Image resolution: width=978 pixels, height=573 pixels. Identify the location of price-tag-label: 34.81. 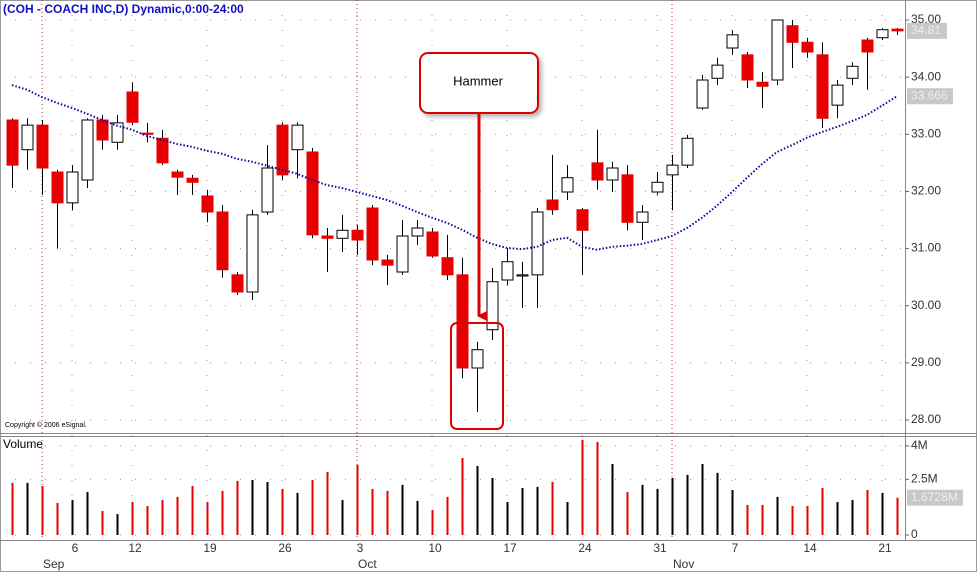
(926, 30).